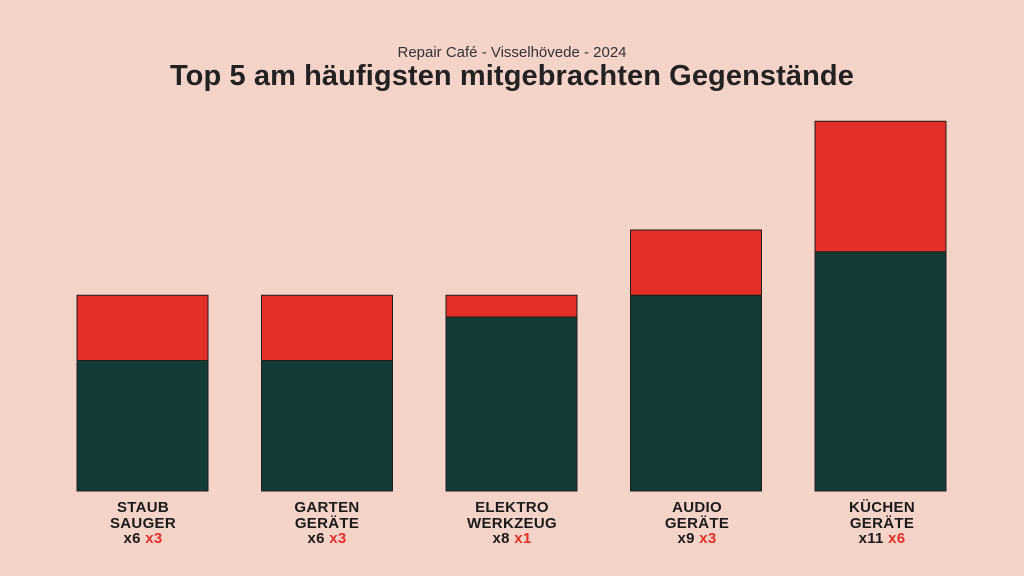  What do you see at coordinates (697, 507) in the screenshot?
I see `category-label-line: AUDIO` at bounding box center [697, 507].